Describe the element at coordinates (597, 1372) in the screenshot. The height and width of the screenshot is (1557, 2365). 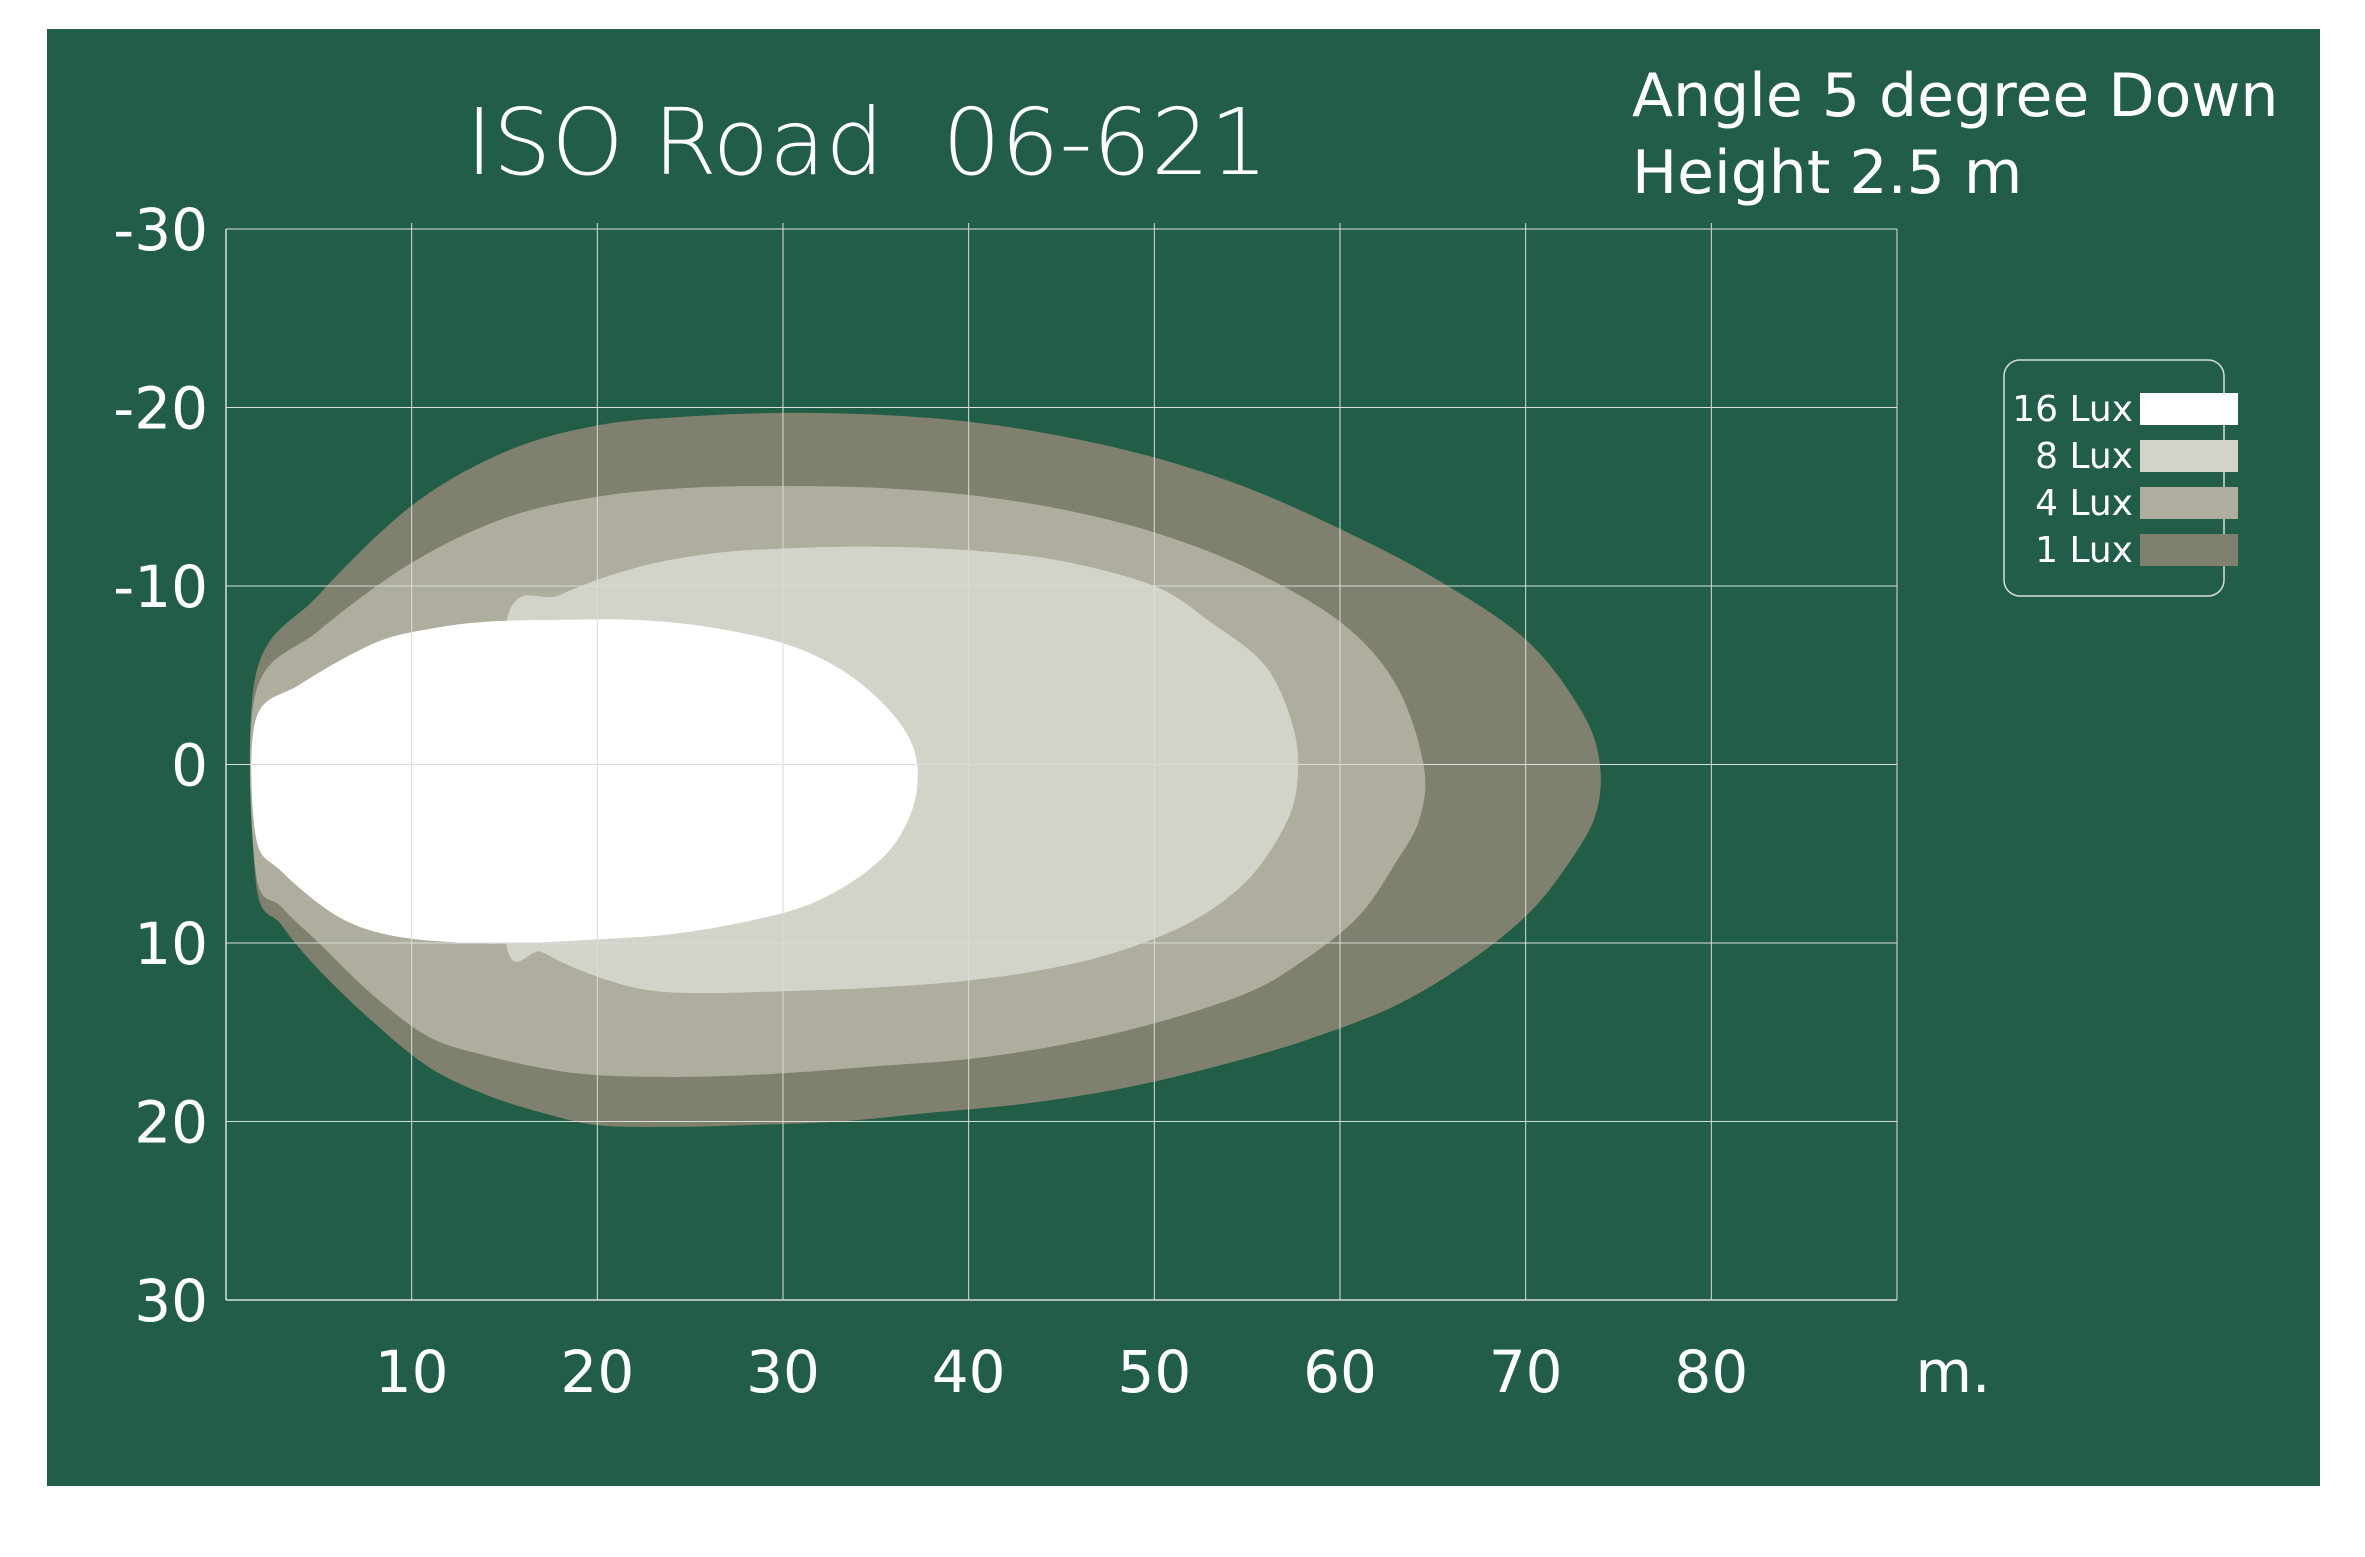
I see `x-tick-label: 20` at that location.